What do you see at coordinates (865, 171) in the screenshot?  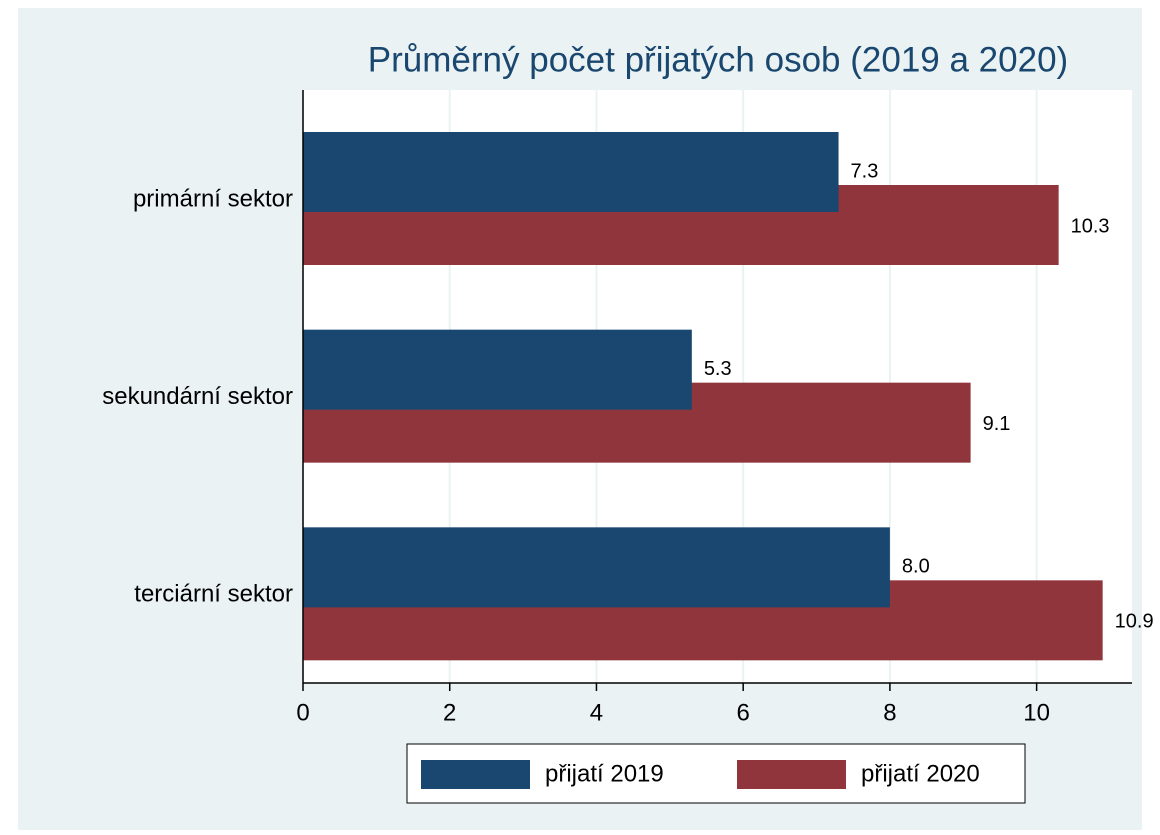 I see `data-label: 7.3` at bounding box center [865, 171].